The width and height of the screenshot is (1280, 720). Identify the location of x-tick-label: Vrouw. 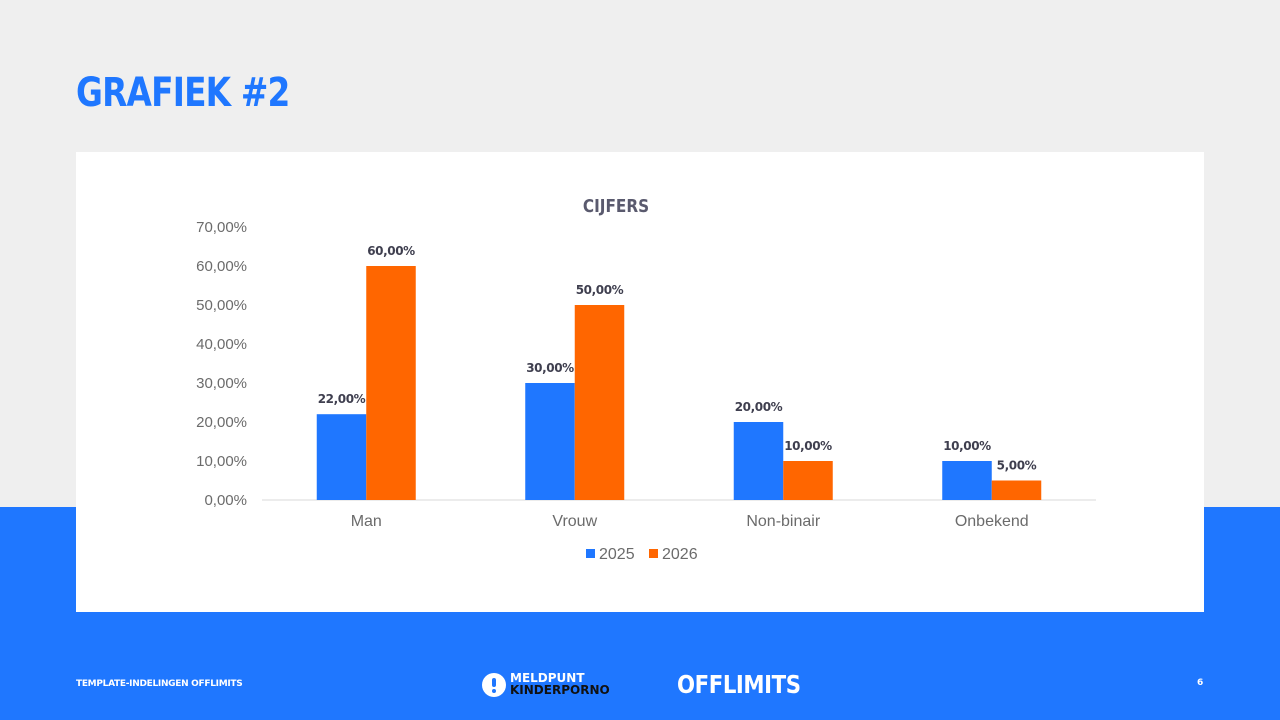
(574, 521).